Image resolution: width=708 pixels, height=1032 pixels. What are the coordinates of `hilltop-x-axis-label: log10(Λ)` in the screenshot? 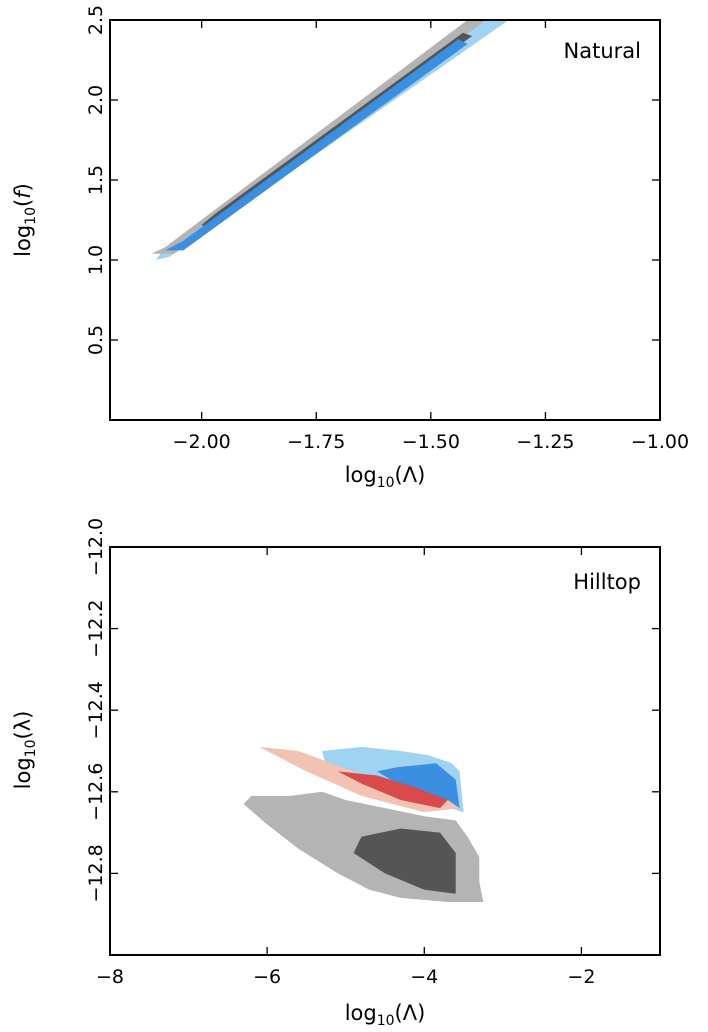 It's located at (385, 1015).